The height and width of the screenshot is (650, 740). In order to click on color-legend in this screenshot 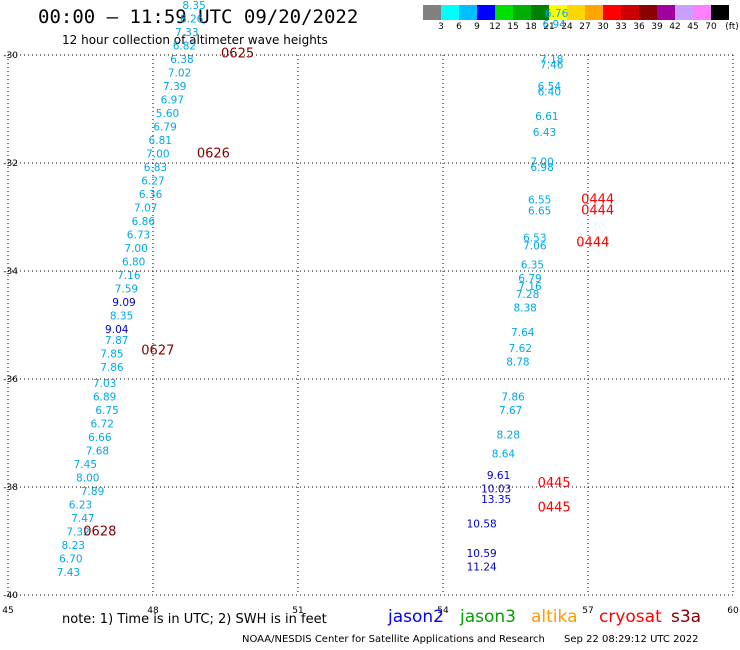, I will do `click(576, 13)`.